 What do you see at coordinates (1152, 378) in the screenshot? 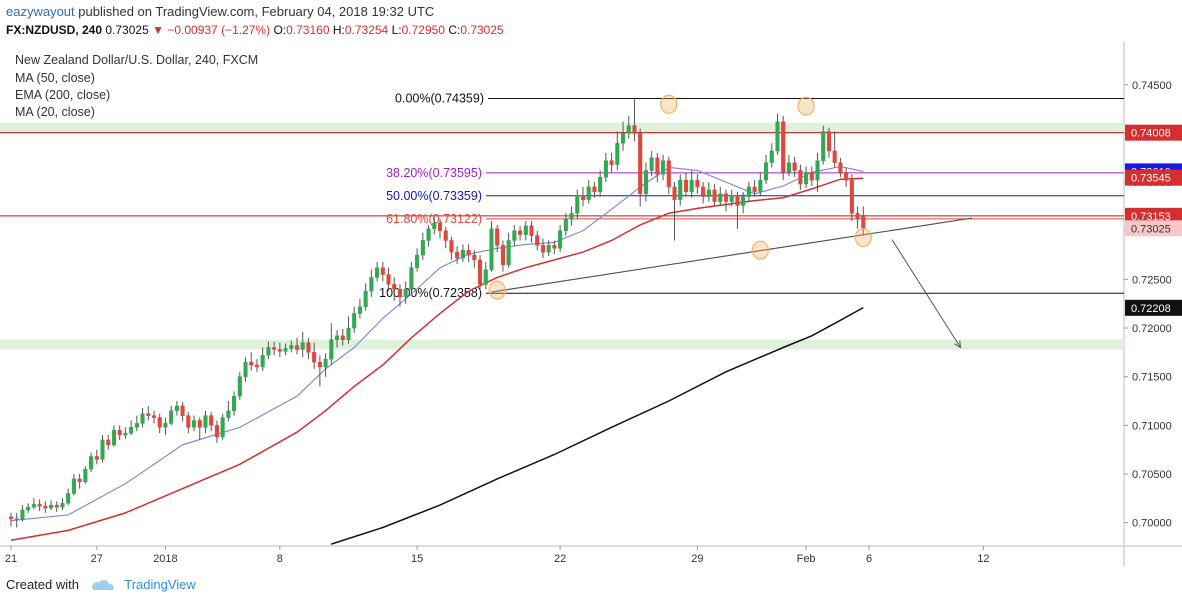
I see `price-axis-label: 0.71500` at bounding box center [1152, 378].